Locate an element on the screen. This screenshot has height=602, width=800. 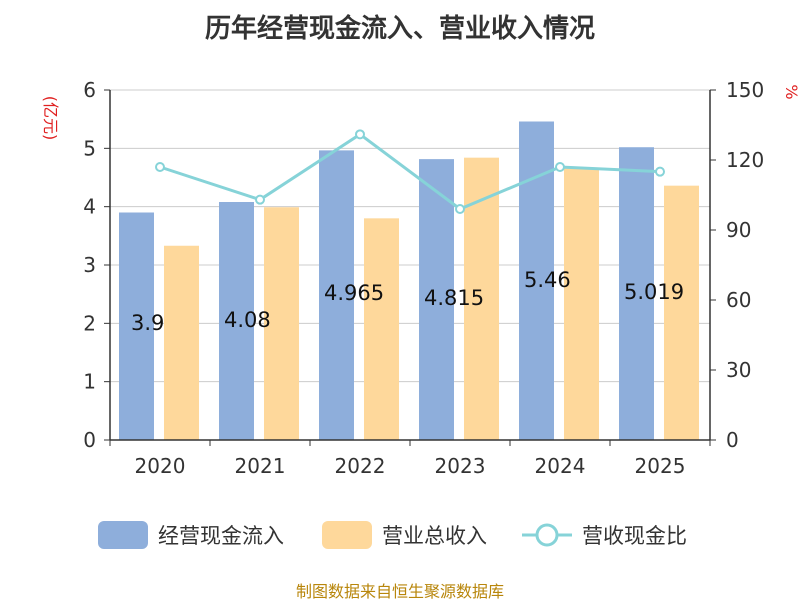
right-tick-label: 30 is located at coordinates (738, 370).